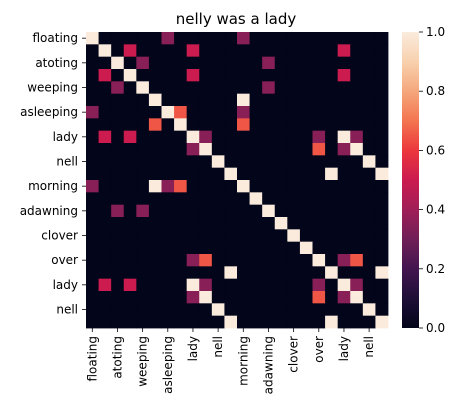  What do you see at coordinates (435, 150) in the screenshot?
I see `colorbar-tick-label: 0.6` at bounding box center [435, 150].